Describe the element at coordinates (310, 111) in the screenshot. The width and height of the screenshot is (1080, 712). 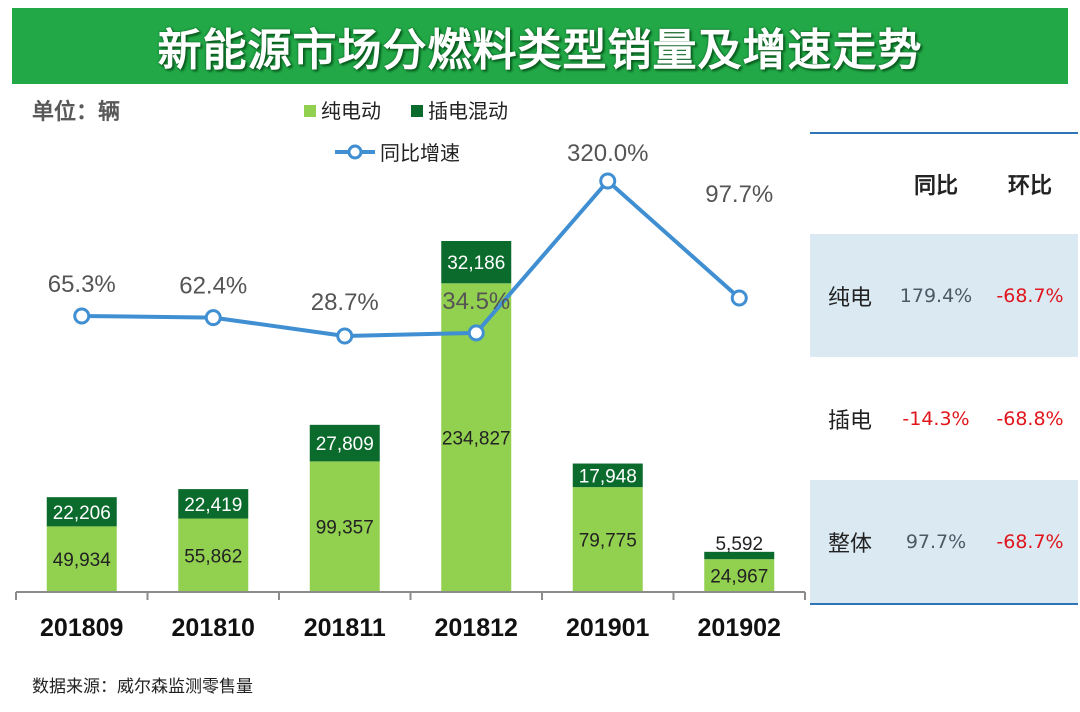
I see `legend-swatch-bev` at that location.